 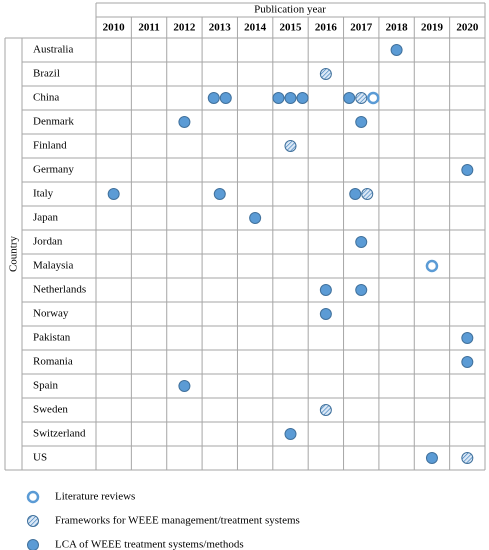 I want to click on year-label: 2020, so click(x=467, y=28).